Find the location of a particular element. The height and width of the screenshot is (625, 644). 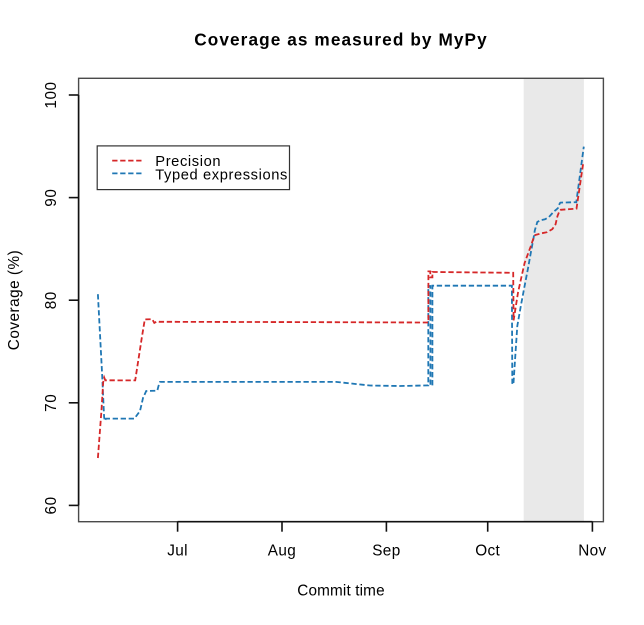

svg-text: 90 is located at coordinates (51, 197).